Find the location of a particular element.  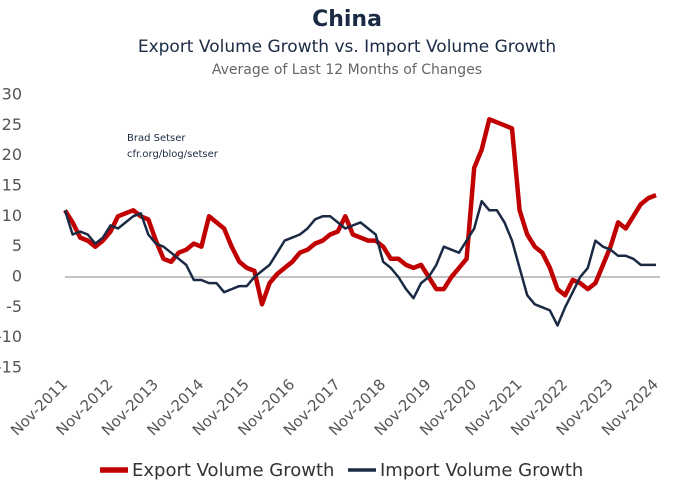

chart-title: China is located at coordinates (347, 19).